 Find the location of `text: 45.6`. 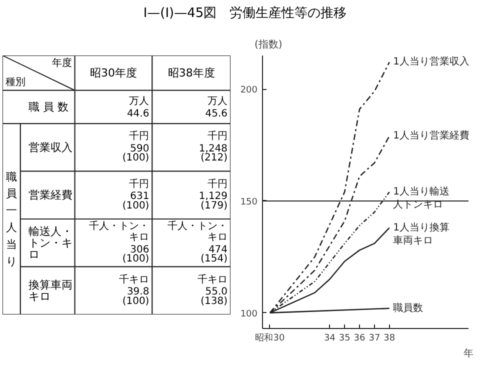

text: 45.6 is located at coordinates (216, 114).